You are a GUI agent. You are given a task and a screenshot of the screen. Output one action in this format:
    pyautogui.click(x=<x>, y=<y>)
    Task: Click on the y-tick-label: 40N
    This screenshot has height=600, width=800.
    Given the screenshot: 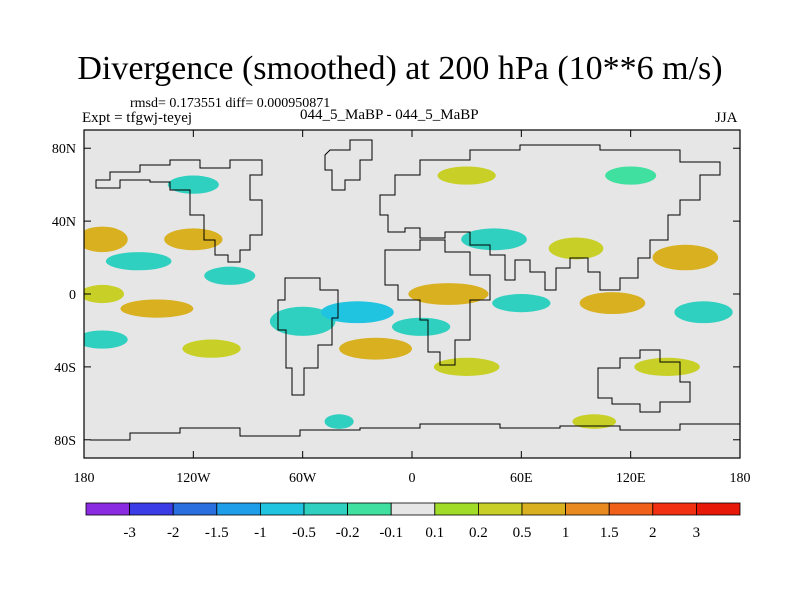 What is the action you would take?
    pyautogui.click(x=64, y=222)
    